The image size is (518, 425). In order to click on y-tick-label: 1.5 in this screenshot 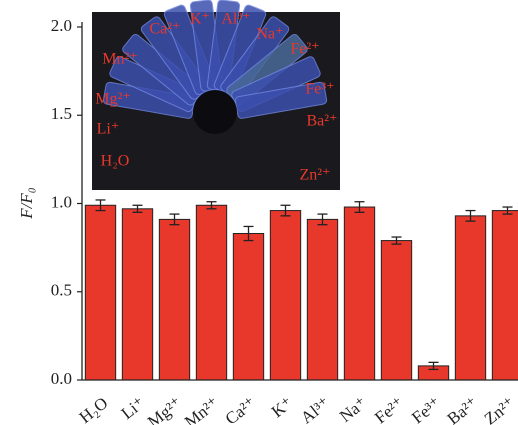, I will do `click(61, 113)`.